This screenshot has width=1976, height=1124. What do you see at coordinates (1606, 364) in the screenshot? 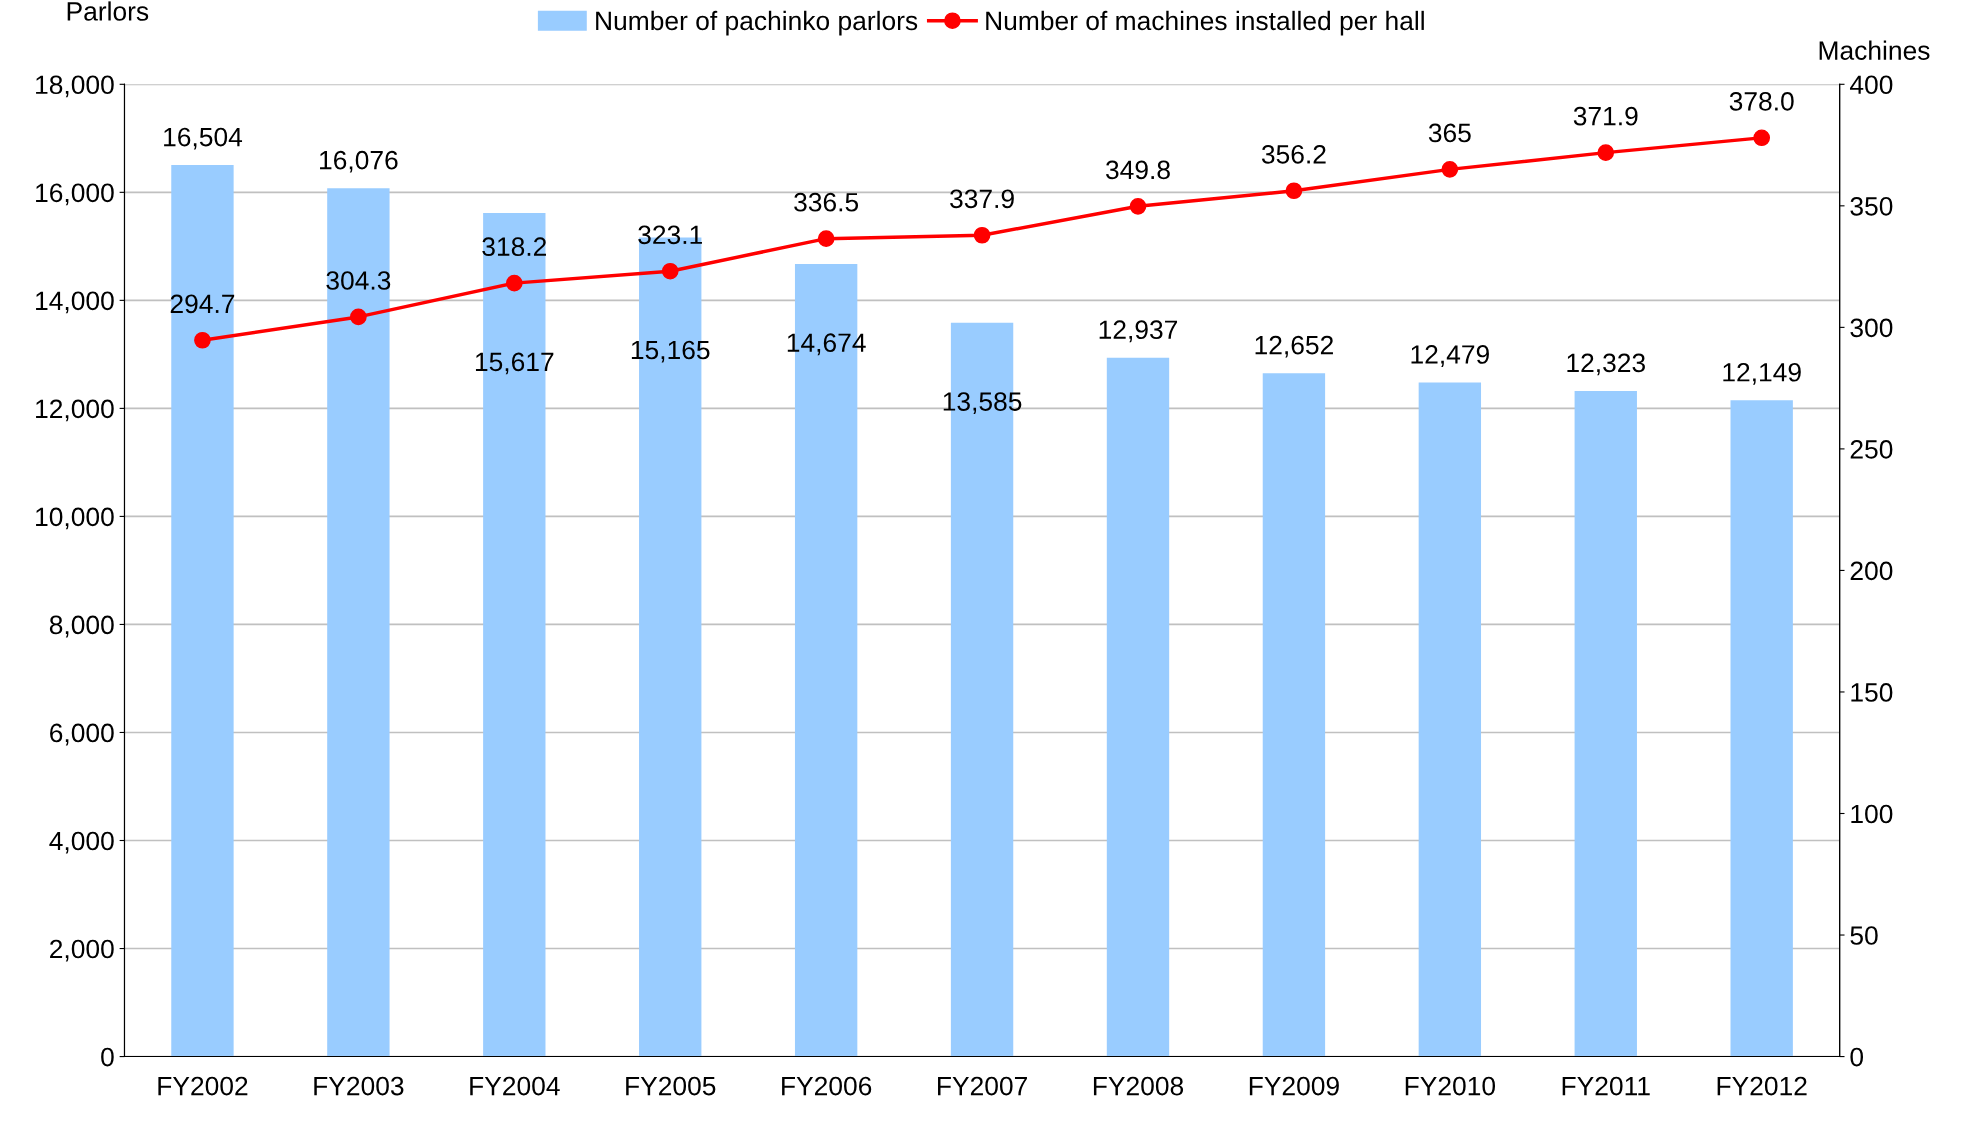
I see `data-label: 12,323` at bounding box center [1606, 364].